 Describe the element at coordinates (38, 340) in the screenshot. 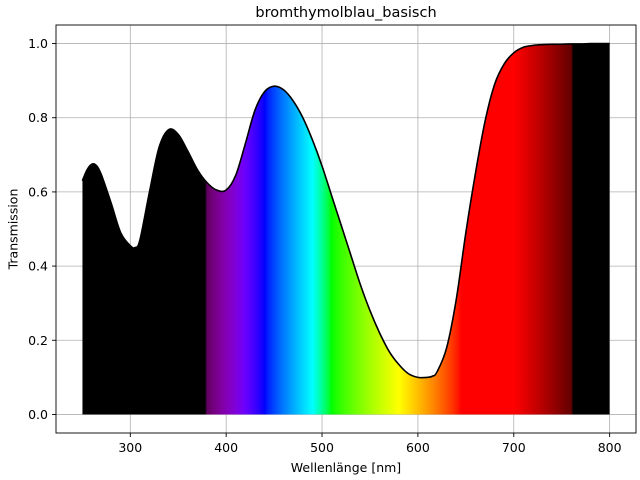

I see `y-tick-label: 0.2` at that location.